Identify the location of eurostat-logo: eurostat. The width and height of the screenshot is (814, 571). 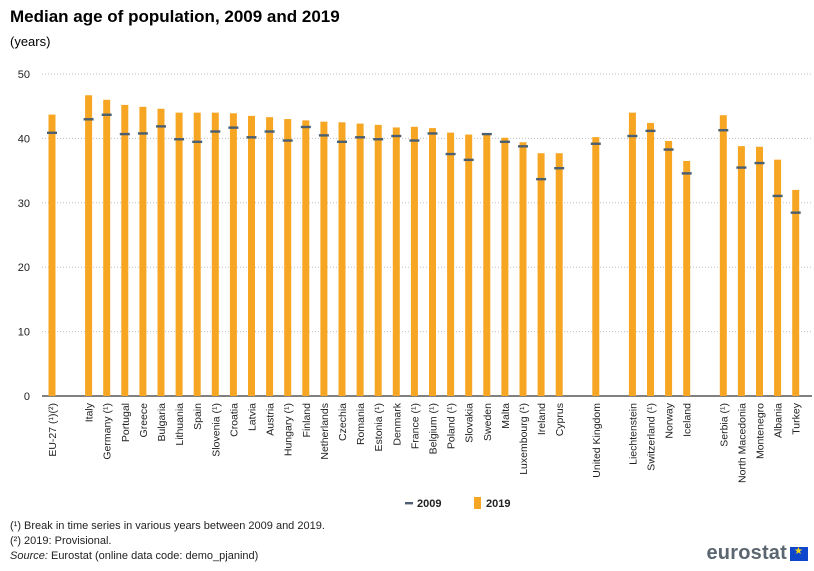
(757, 553).